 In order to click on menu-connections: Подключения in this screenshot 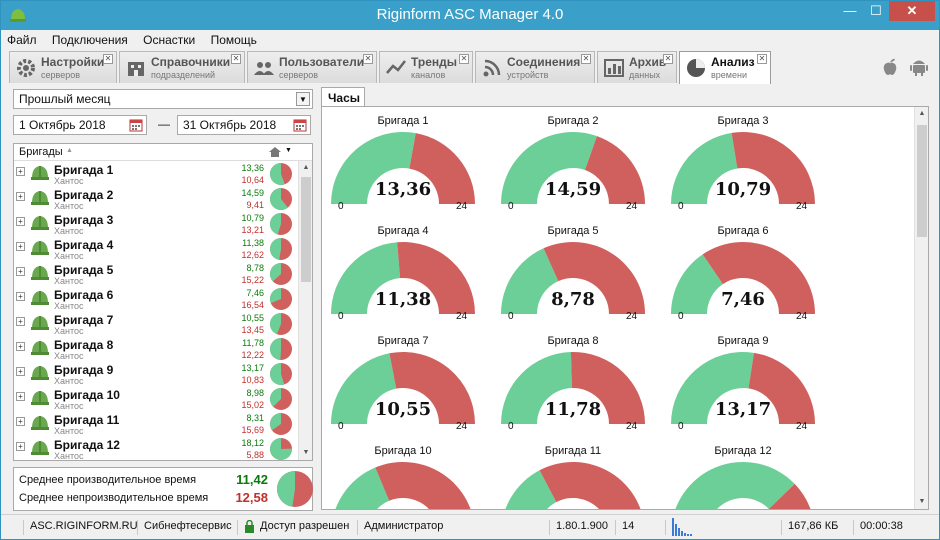, I will do `click(89, 40)`.